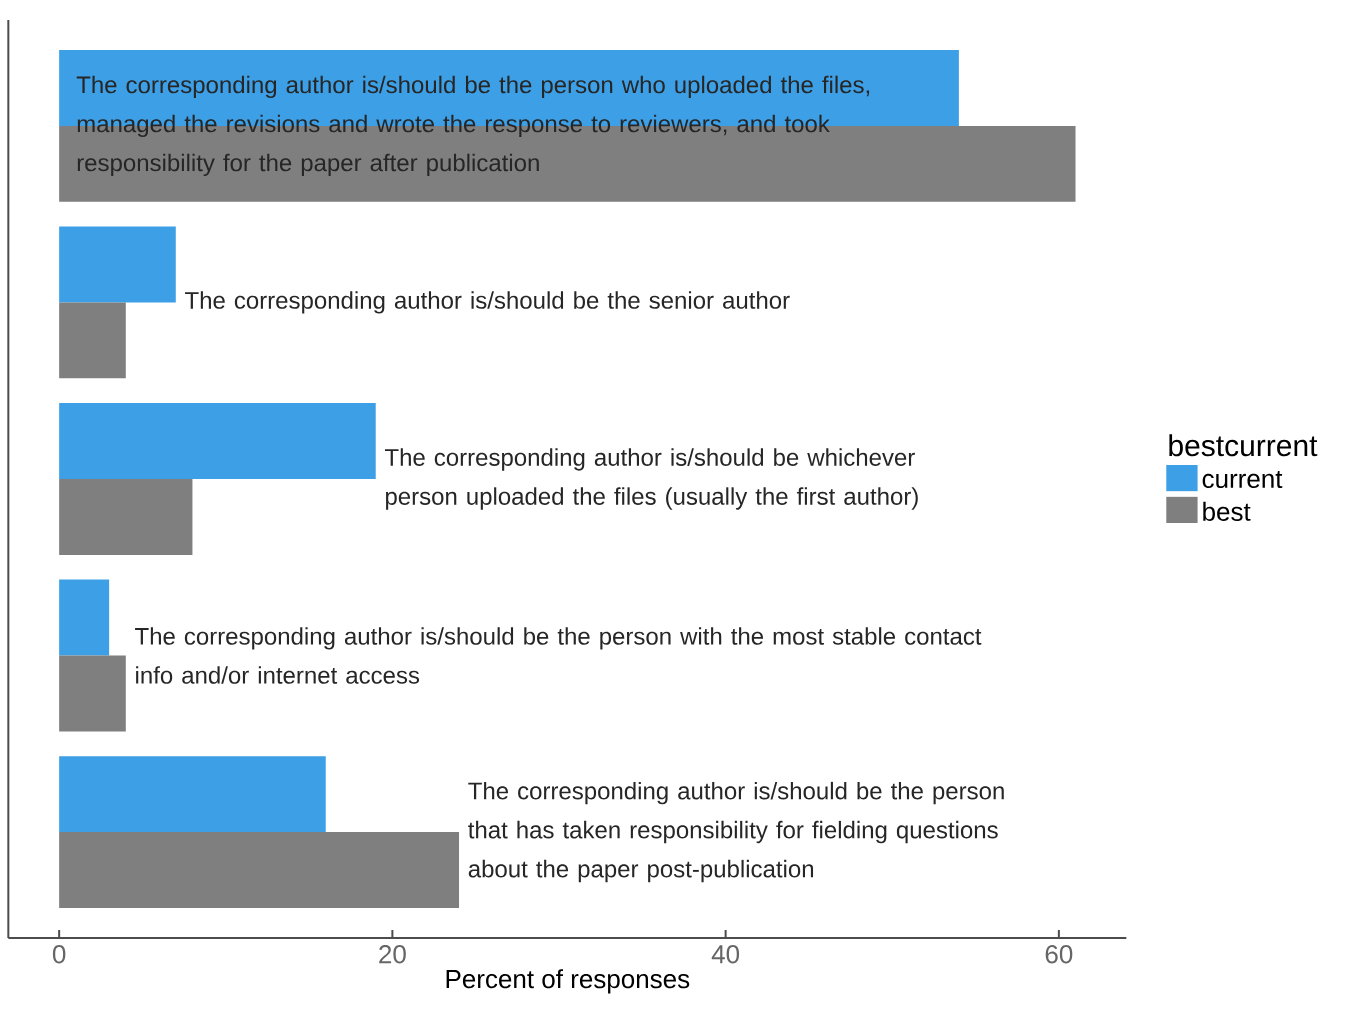  I want to click on x-tick-label: 60, so click(1059, 954).